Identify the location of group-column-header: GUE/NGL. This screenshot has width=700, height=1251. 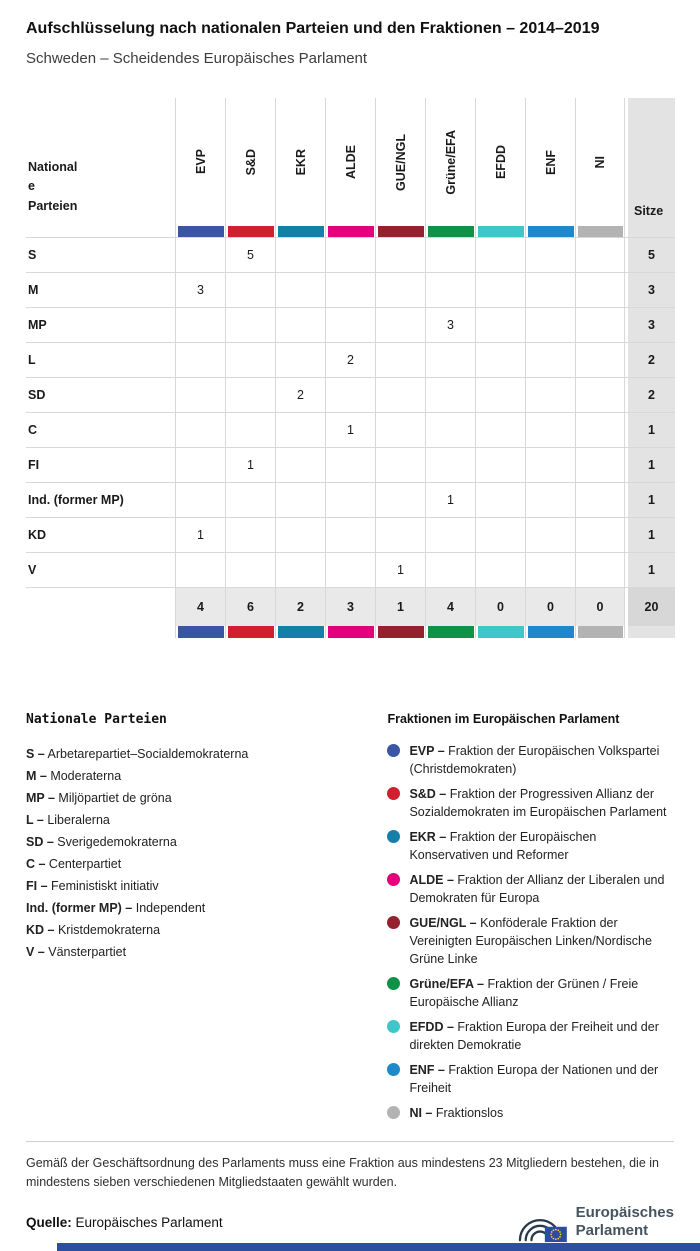
(400, 162).